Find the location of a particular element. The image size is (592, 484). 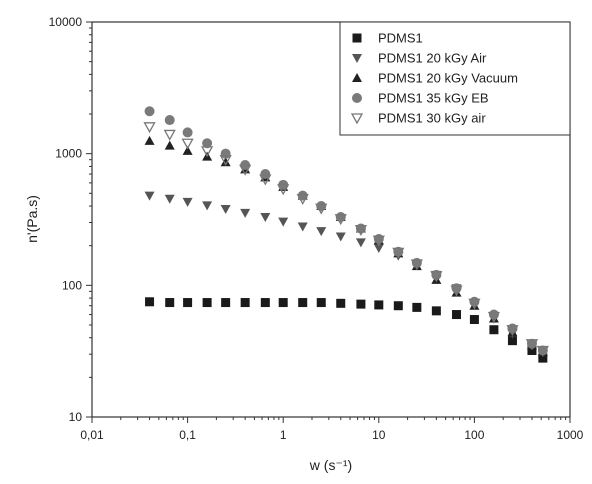

legend-label: PDMS1 20 kGy Vacuum is located at coordinates (448, 78).